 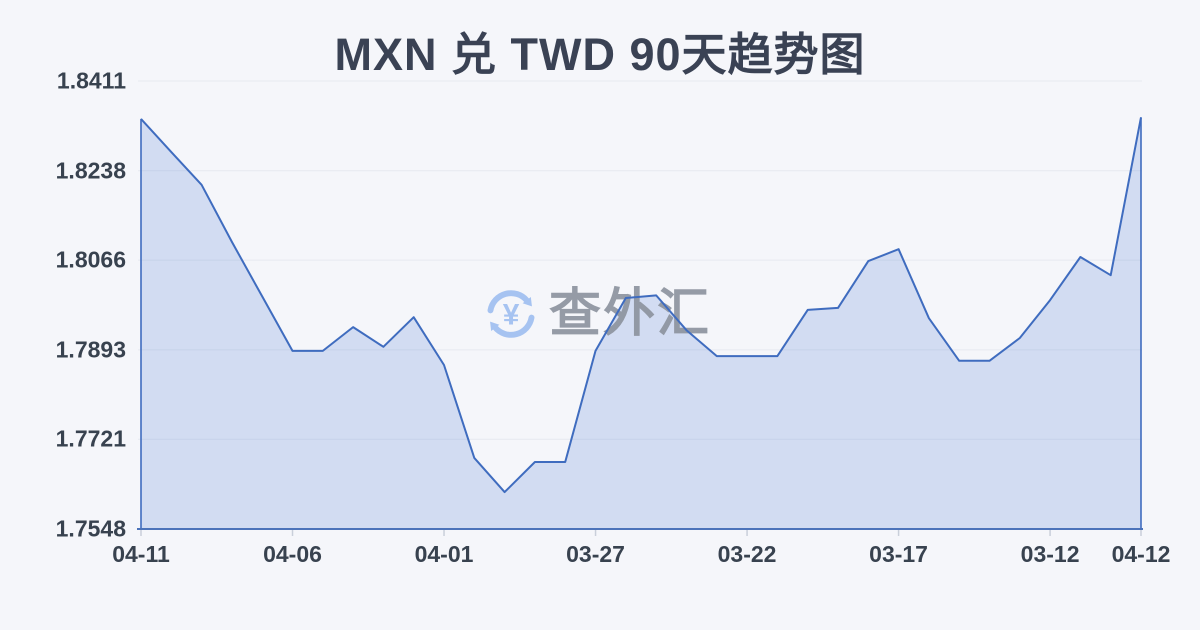 I want to click on x-axis-label: 04-01, so click(x=444, y=554).